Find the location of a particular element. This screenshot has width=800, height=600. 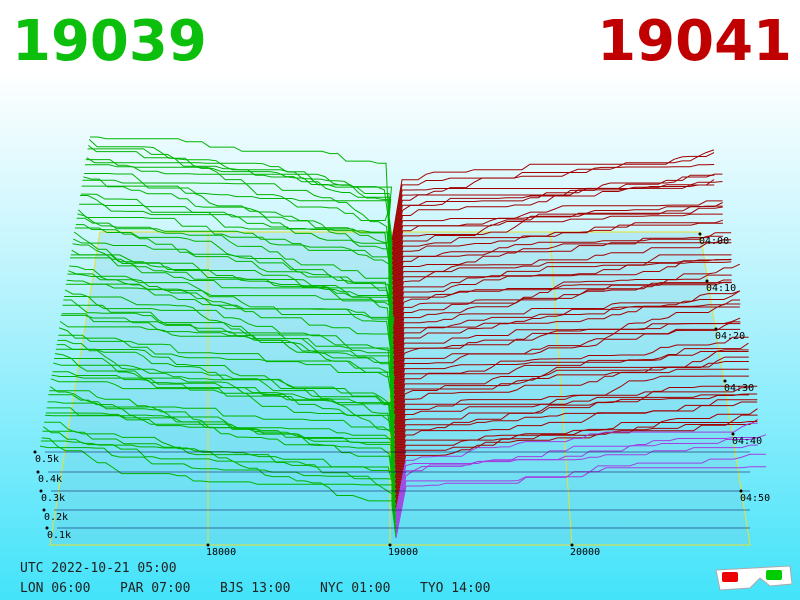

price-label: 19000 is located at coordinates (403, 552).